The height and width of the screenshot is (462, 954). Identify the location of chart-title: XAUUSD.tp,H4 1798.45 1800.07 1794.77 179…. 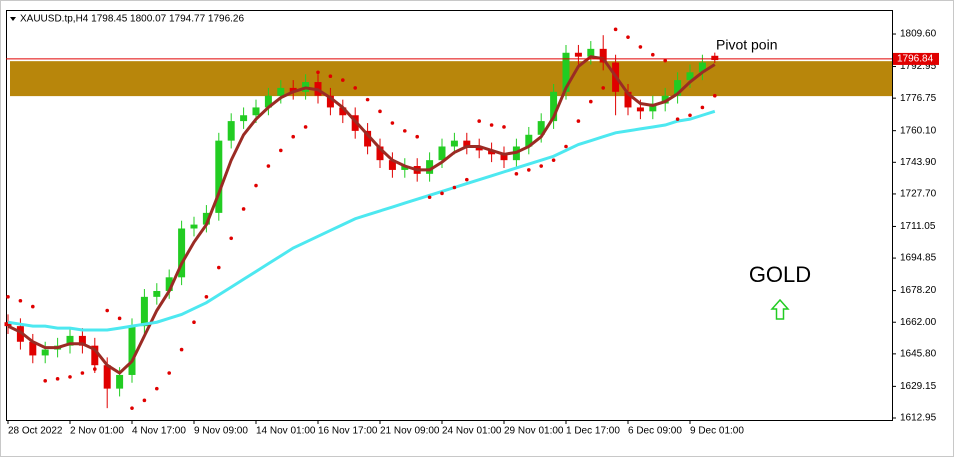
(132, 19).